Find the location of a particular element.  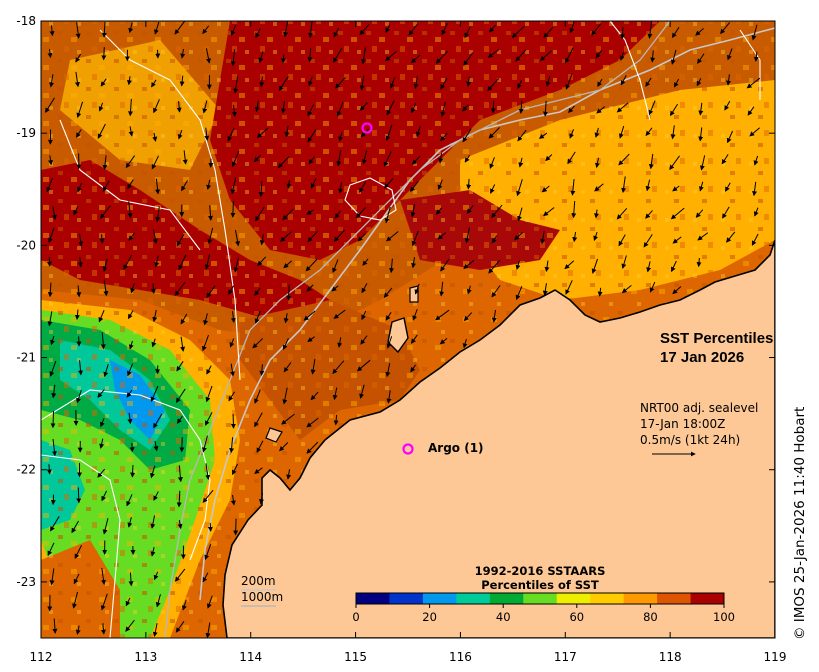

colorbar-swatch is located at coordinates (640, 598).